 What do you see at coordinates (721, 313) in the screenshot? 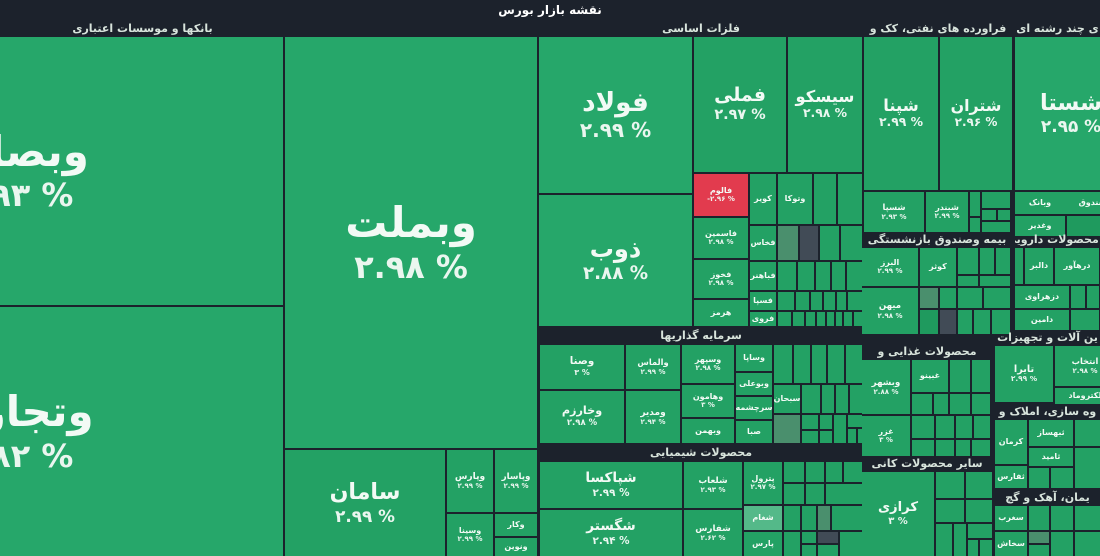
I see `treemap-tile: هرمز` at bounding box center [721, 313].